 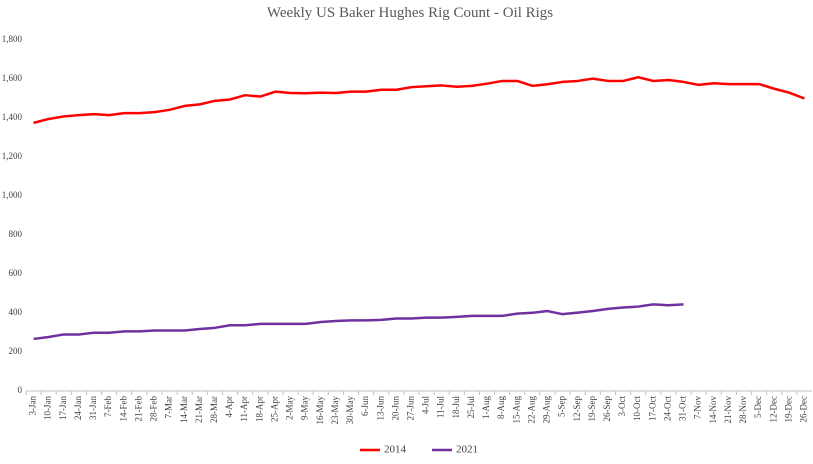 I want to click on x-tick-label: 10-Oct, so click(x=637, y=408).